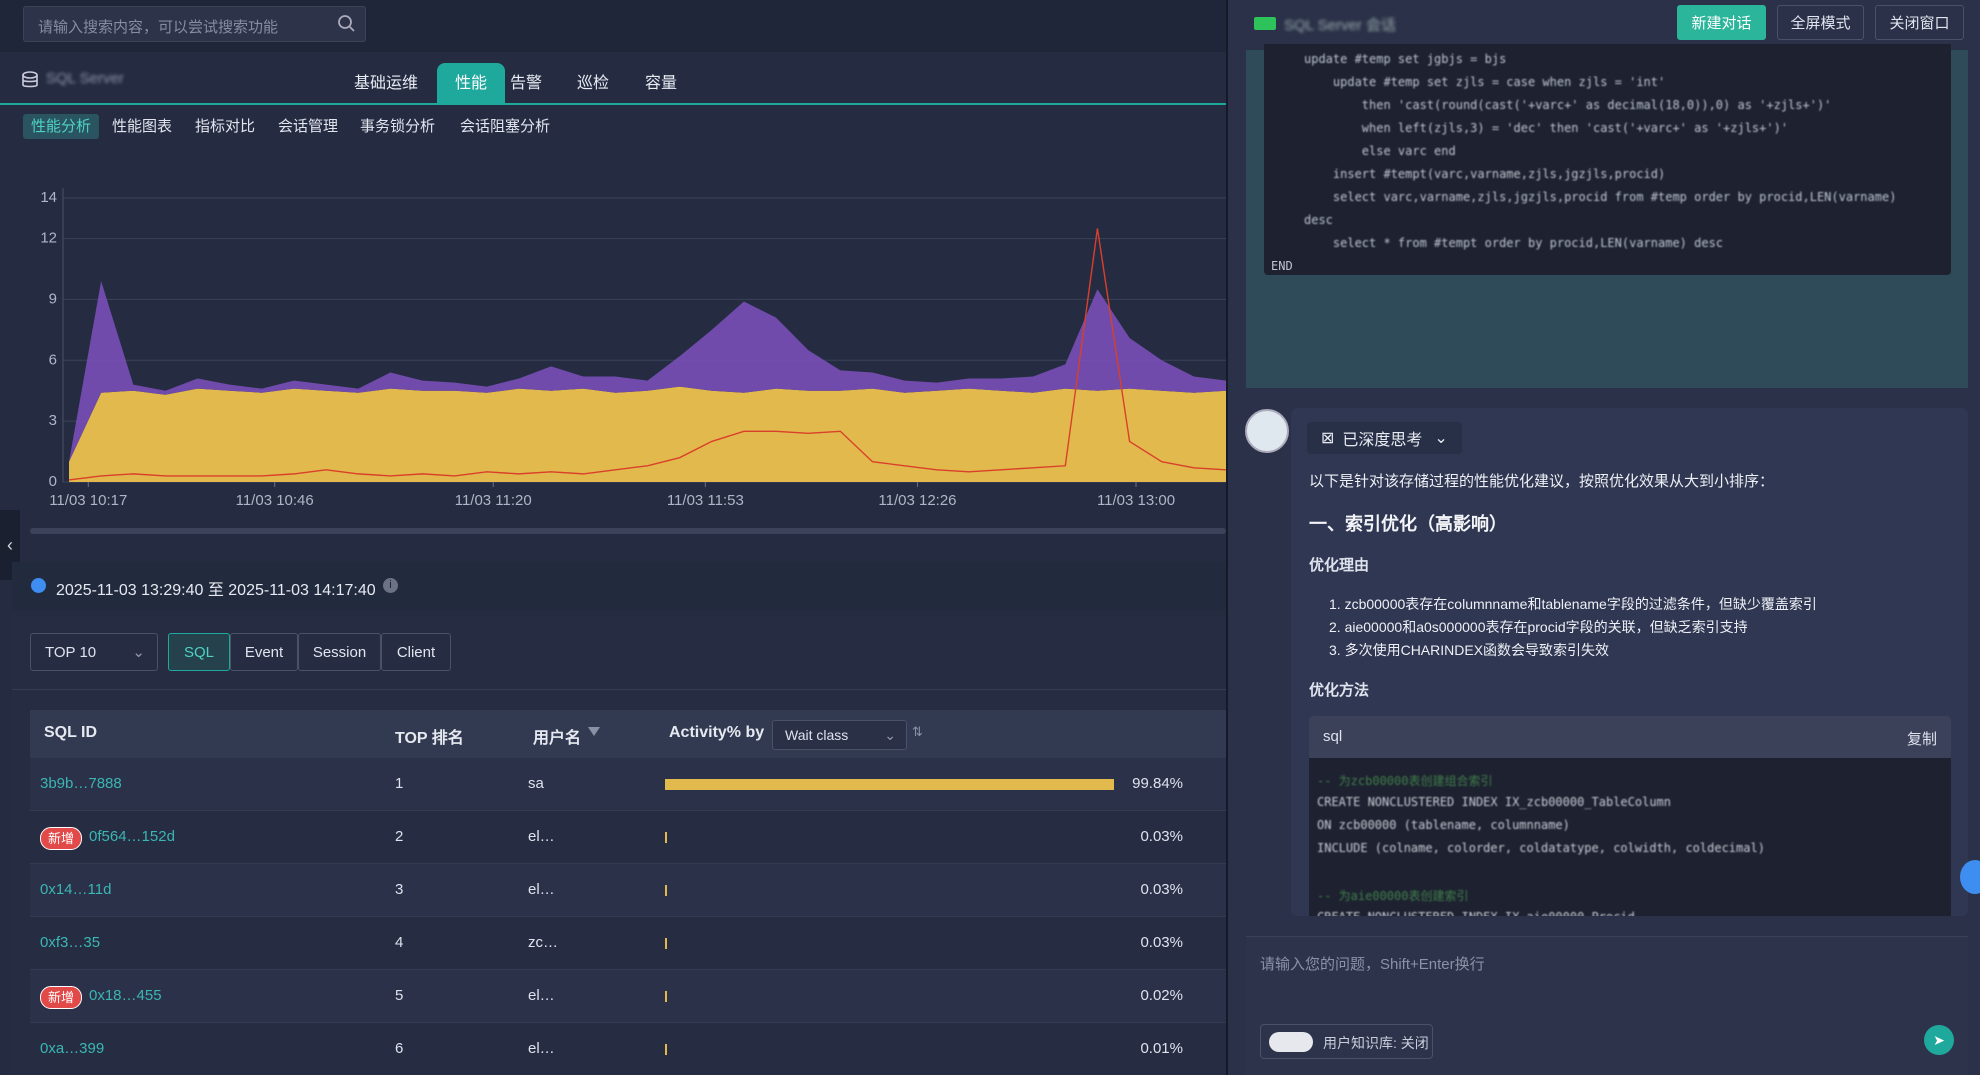 The image size is (1980, 1075). What do you see at coordinates (917, 731) in the screenshot?
I see `sort-icon: ⇅` at bounding box center [917, 731].